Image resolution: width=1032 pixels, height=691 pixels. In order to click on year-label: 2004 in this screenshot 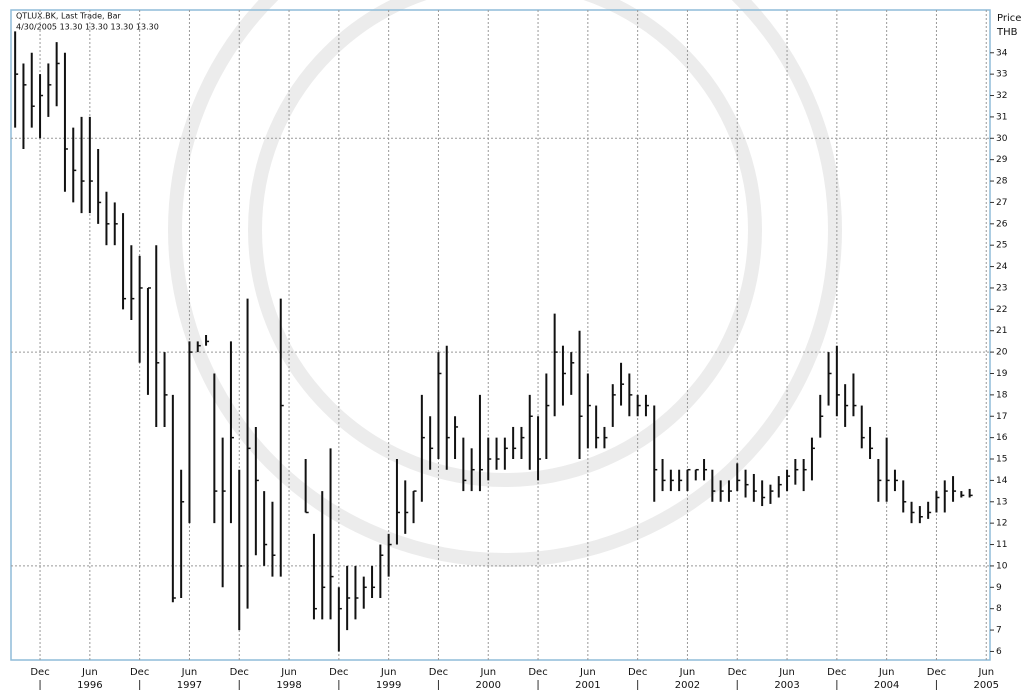, I will do `click(886, 685)`.